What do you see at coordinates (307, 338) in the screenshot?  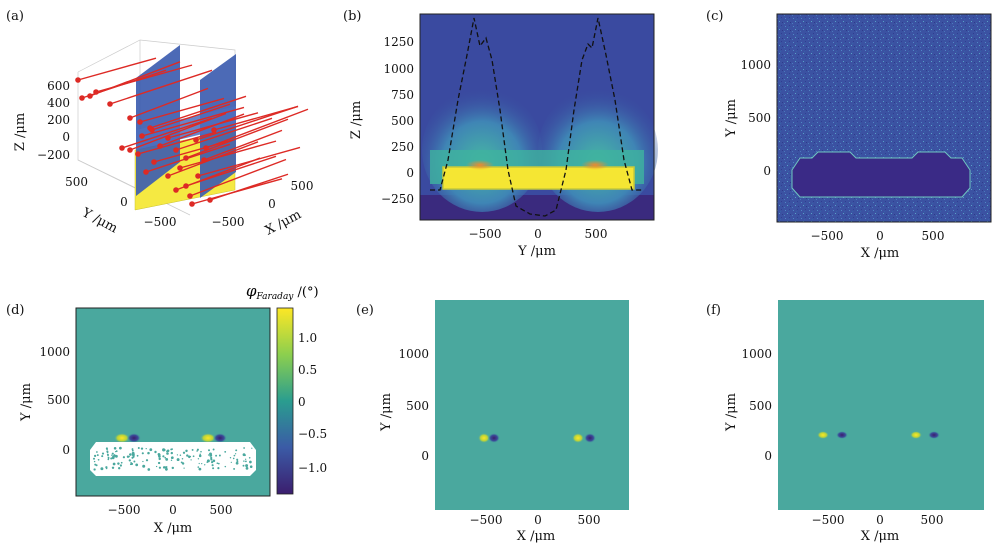 I see `colorbar-tick: 1.0` at bounding box center [307, 338].